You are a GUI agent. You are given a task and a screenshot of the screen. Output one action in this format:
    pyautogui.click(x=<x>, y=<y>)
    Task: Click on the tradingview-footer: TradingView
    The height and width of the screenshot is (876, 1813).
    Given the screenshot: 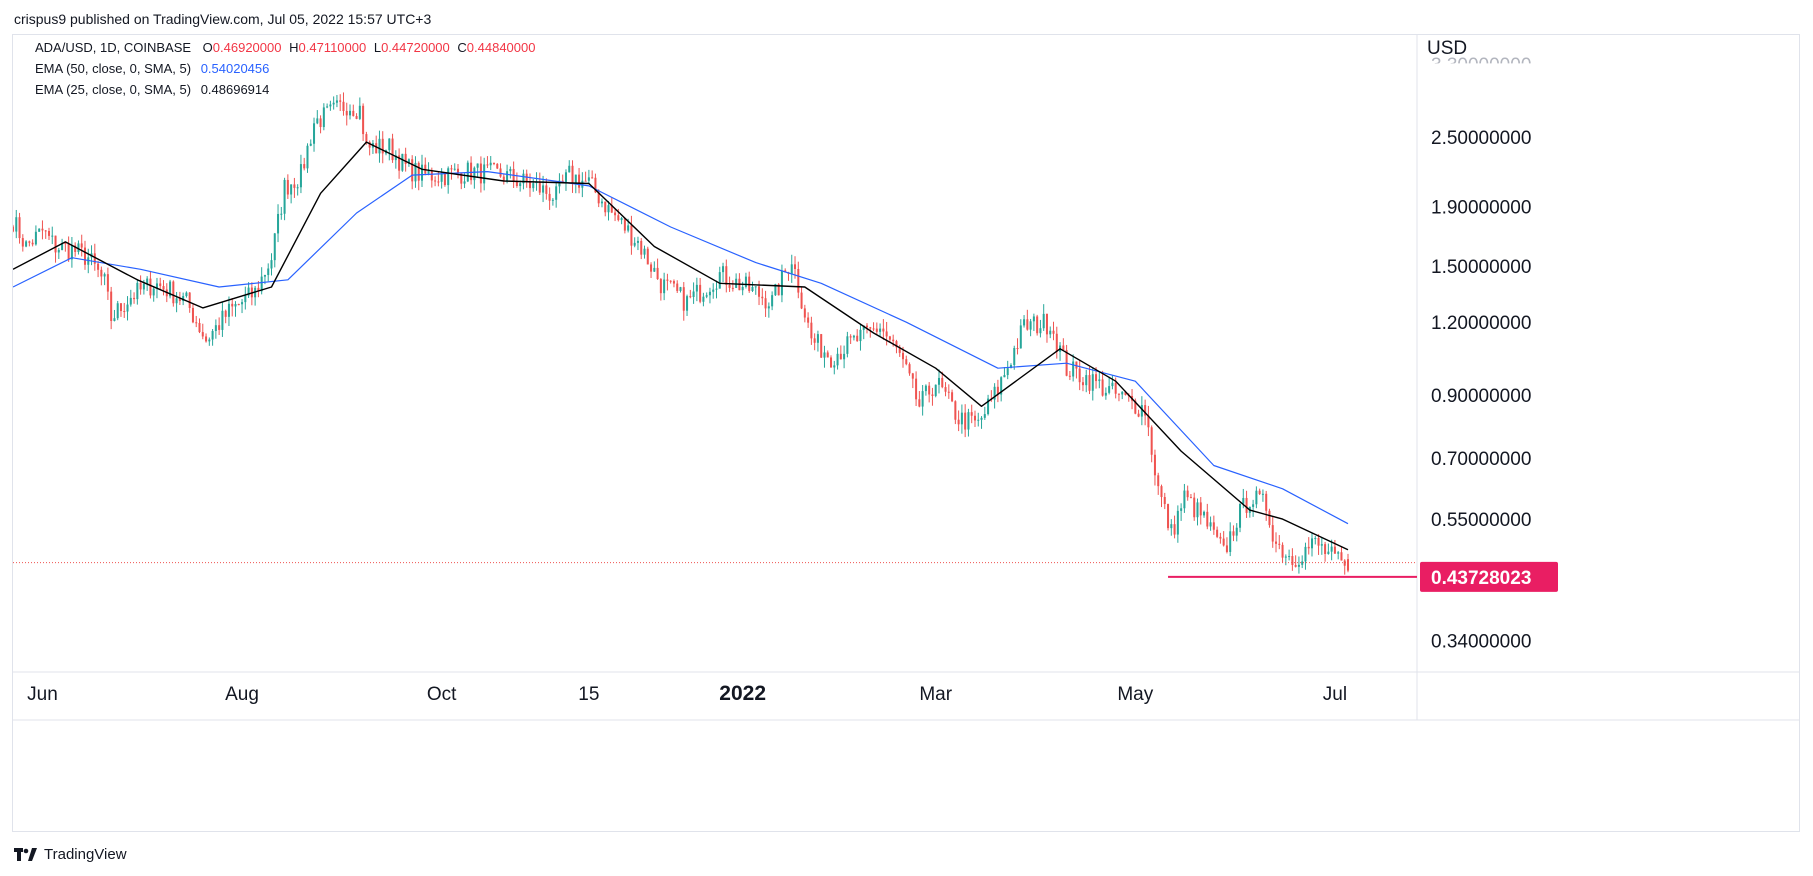 What is the action you would take?
    pyautogui.click(x=70, y=854)
    